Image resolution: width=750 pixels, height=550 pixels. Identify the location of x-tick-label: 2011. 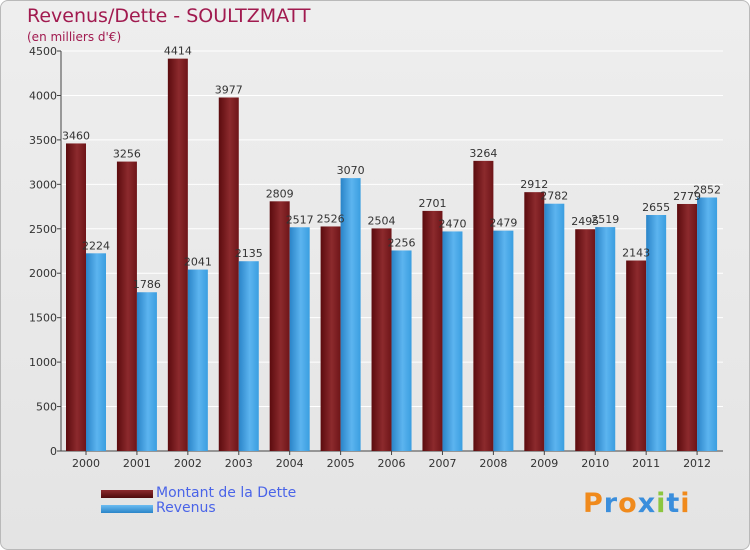
(646, 463).